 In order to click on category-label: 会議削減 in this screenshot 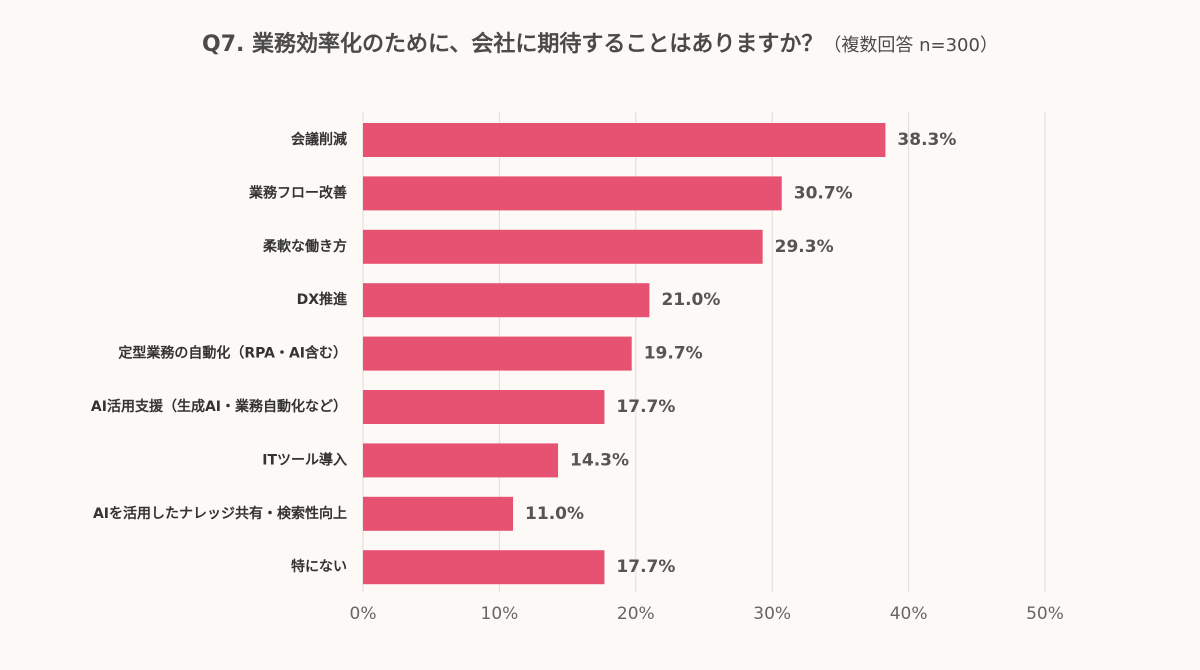, I will do `click(319, 139)`.